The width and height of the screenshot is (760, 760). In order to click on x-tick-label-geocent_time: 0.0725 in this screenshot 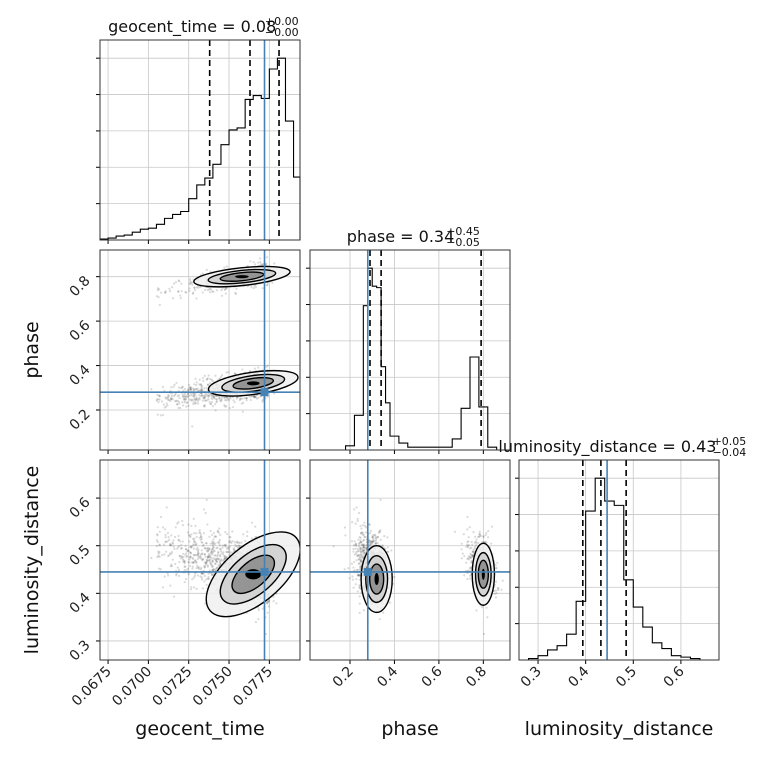, I will do `click(173, 687)`.